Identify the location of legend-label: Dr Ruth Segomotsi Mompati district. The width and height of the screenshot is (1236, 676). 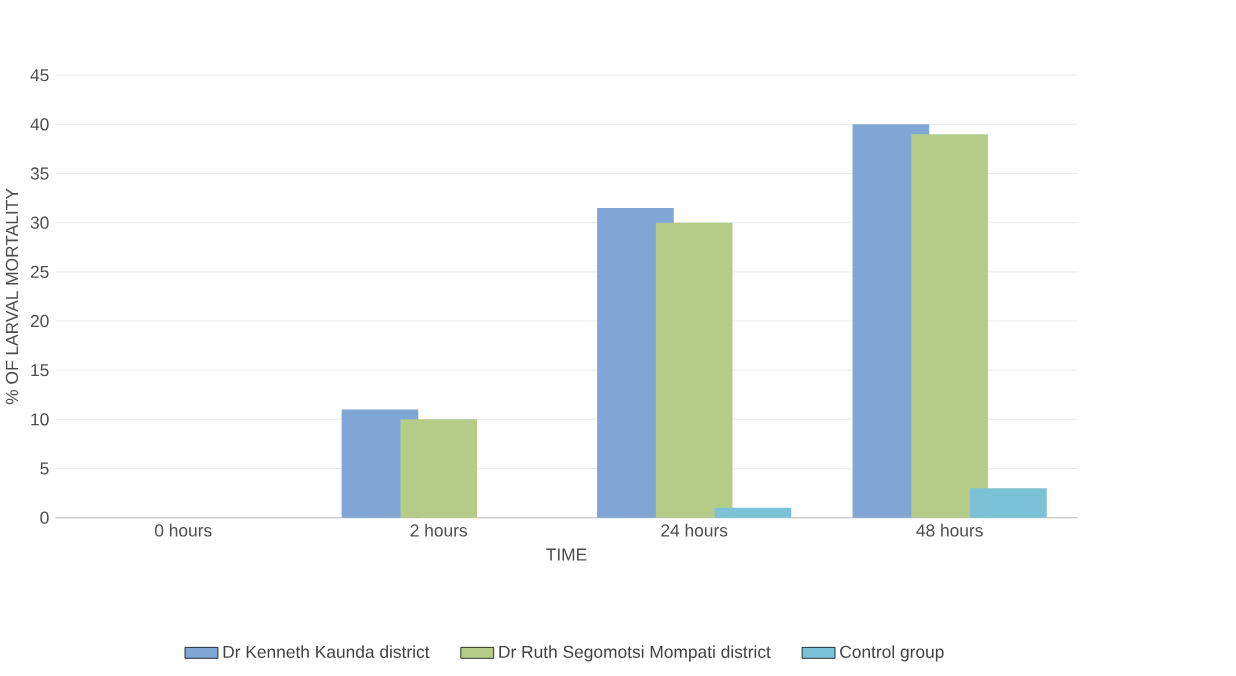
(635, 653).